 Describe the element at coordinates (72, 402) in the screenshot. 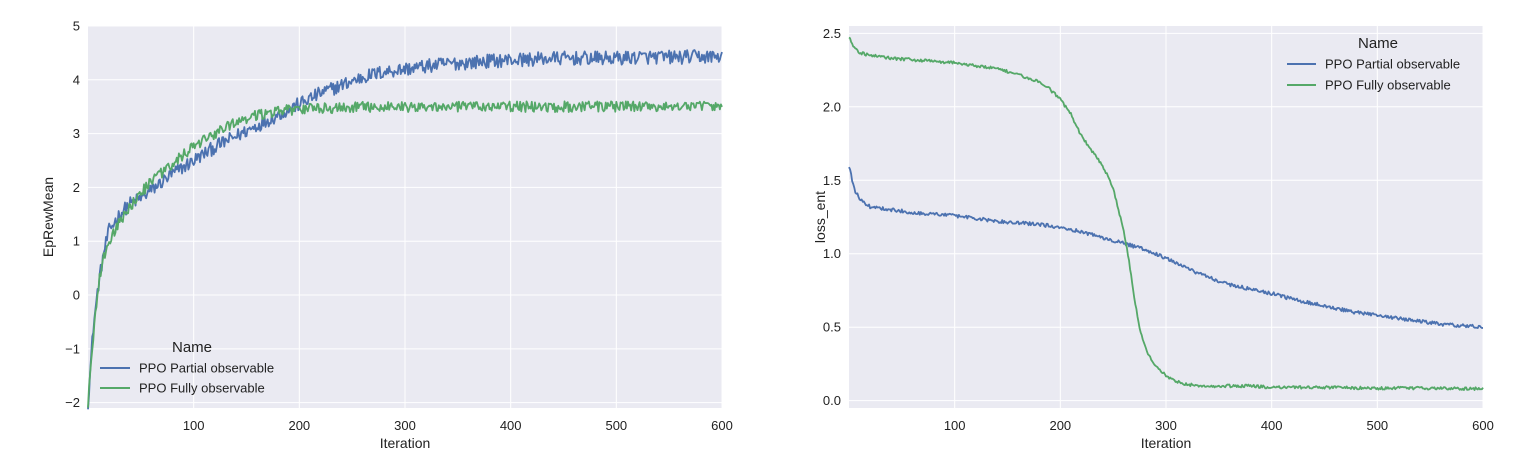

I see `y-tick-label: −2` at that location.